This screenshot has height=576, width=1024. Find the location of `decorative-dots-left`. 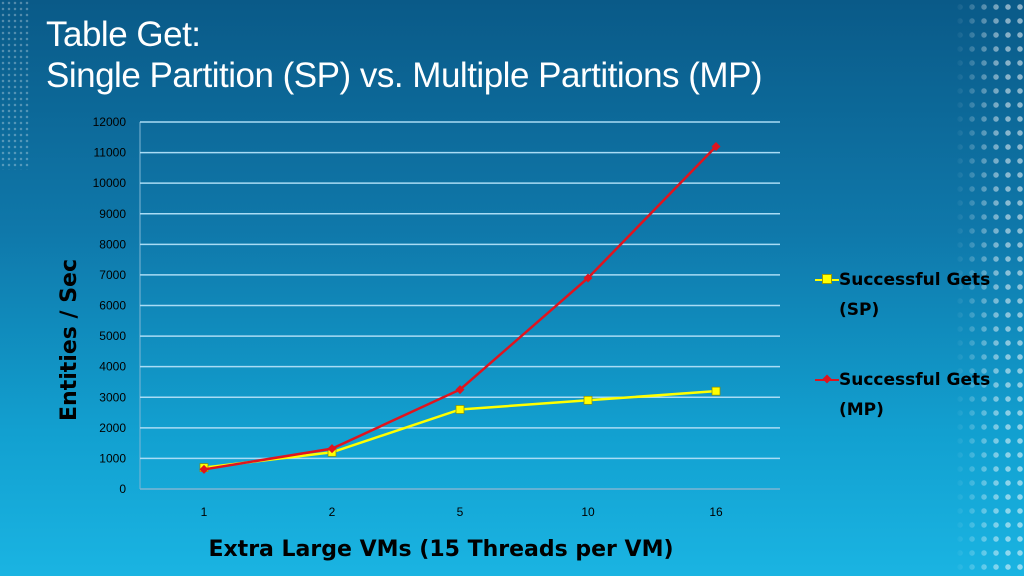

decorative-dots-left is located at coordinates (15, 85).